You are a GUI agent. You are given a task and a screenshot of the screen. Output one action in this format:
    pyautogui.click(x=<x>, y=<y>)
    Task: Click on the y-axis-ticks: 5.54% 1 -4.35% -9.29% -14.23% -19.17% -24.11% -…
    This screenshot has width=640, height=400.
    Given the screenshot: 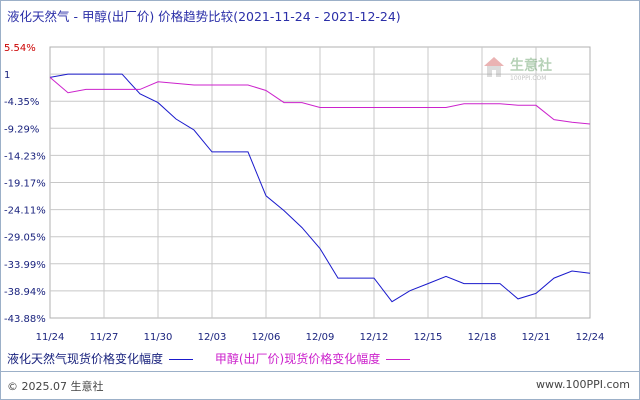 What is the action you would take?
    pyautogui.click(x=25, y=184)
    